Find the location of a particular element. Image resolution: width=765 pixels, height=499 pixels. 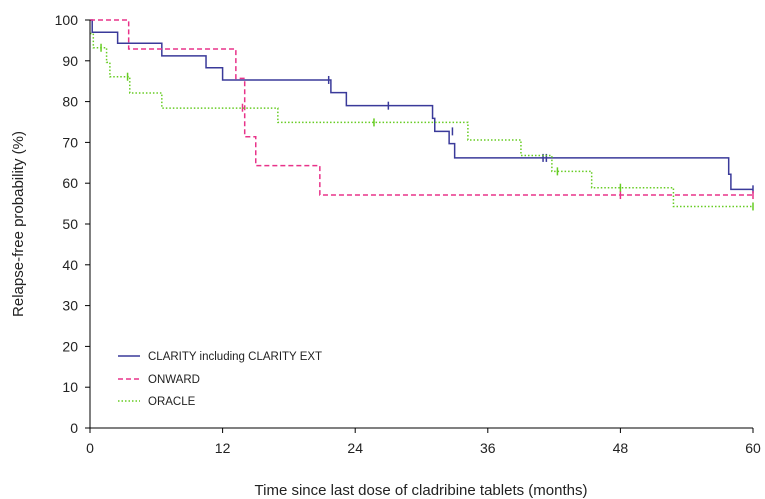

x-ticks: 0 12 24 36 48 60 is located at coordinates (423, 442).